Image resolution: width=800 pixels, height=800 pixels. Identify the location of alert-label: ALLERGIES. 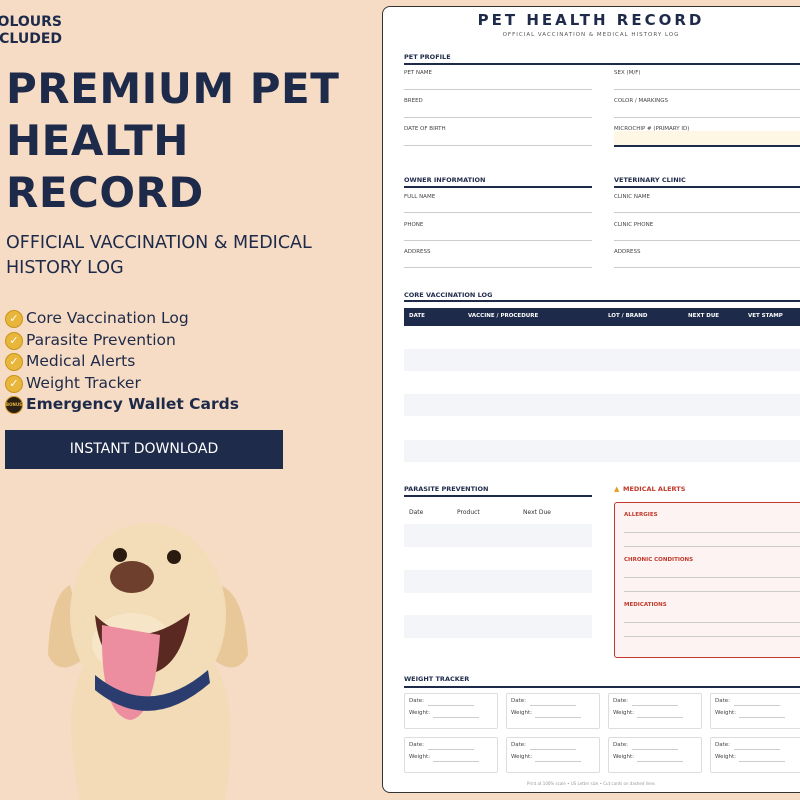
(641, 515).